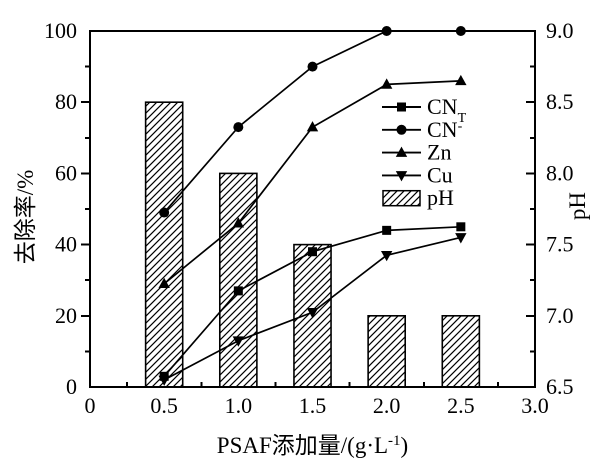 The height and width of the screenshot is (472, 609). What do you see at coordinates (445, 129) in the screenshot?
I see `legend-label: CN-` at bounding box center [445, 129].